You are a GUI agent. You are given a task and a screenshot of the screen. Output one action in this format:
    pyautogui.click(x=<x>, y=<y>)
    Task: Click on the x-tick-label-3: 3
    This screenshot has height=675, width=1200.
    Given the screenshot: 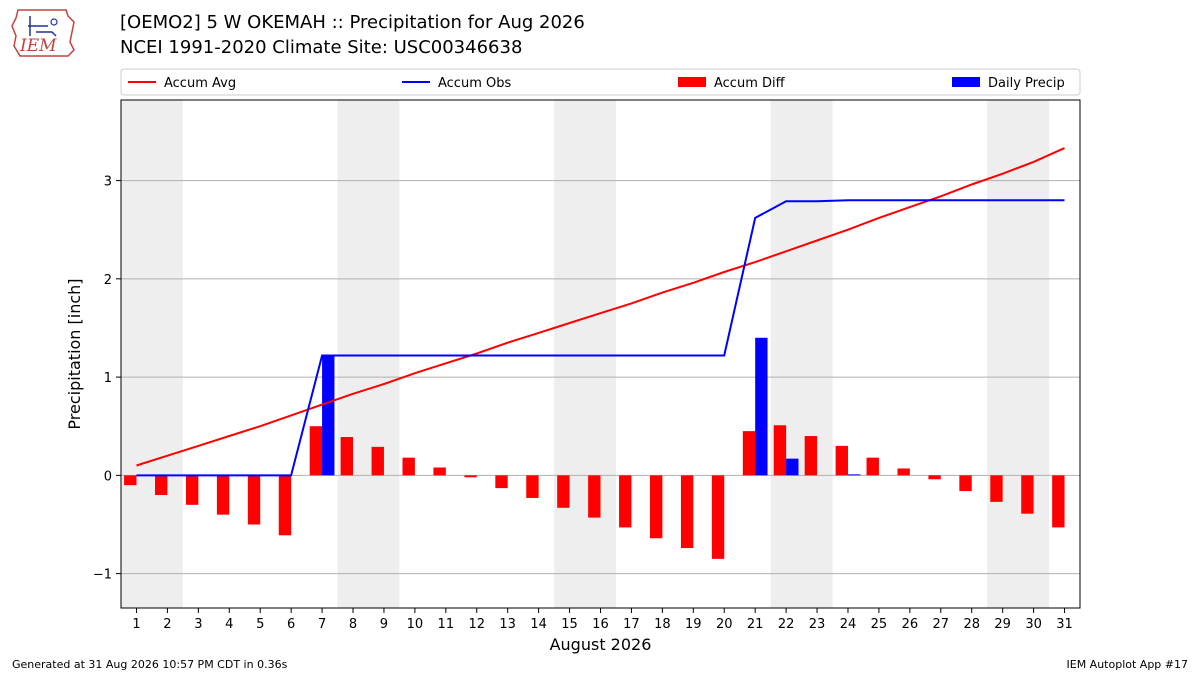 What is the action you would take?
    pyautogui.click(x=198, y=624)
    